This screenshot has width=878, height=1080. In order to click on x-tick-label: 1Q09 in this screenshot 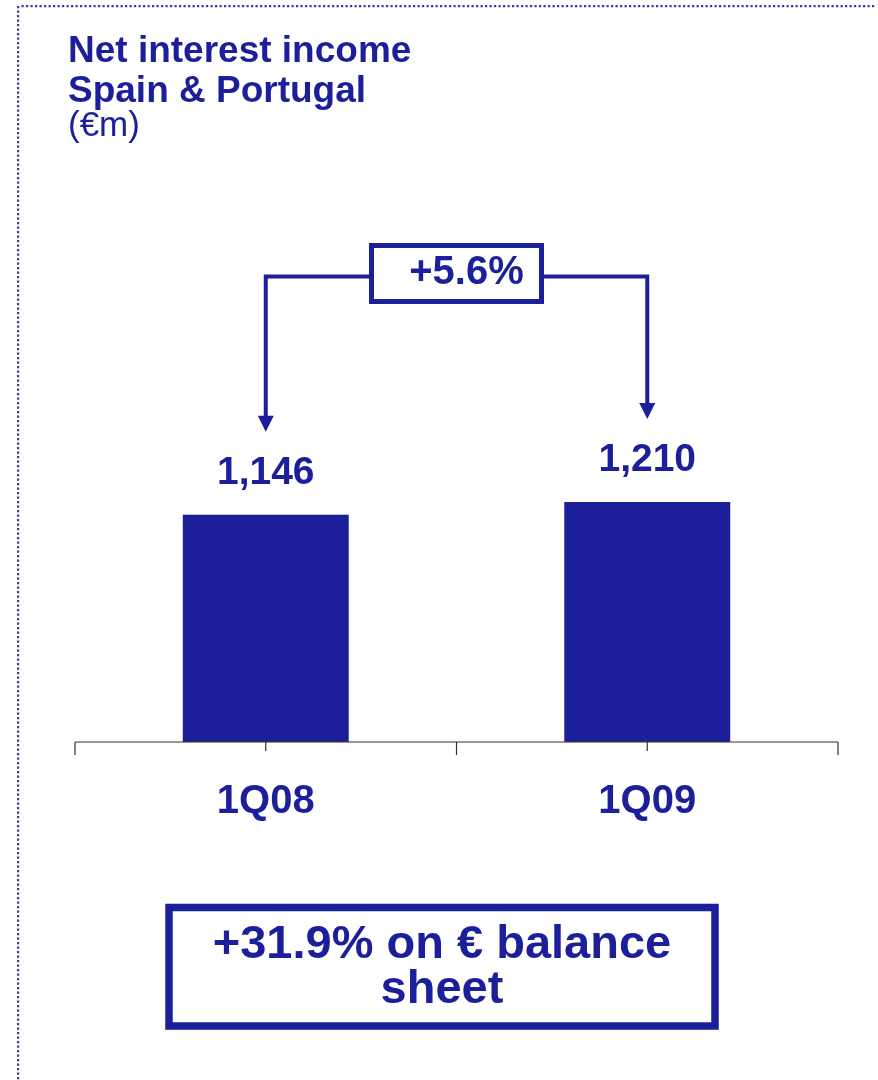, I will do `click(647, 799)`.